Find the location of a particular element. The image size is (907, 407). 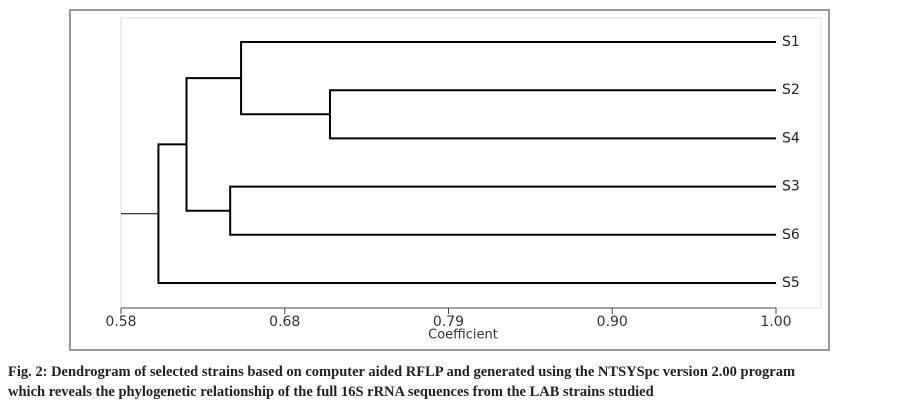

x-tick-label: 1.00 is located at coordinates (775, 322).